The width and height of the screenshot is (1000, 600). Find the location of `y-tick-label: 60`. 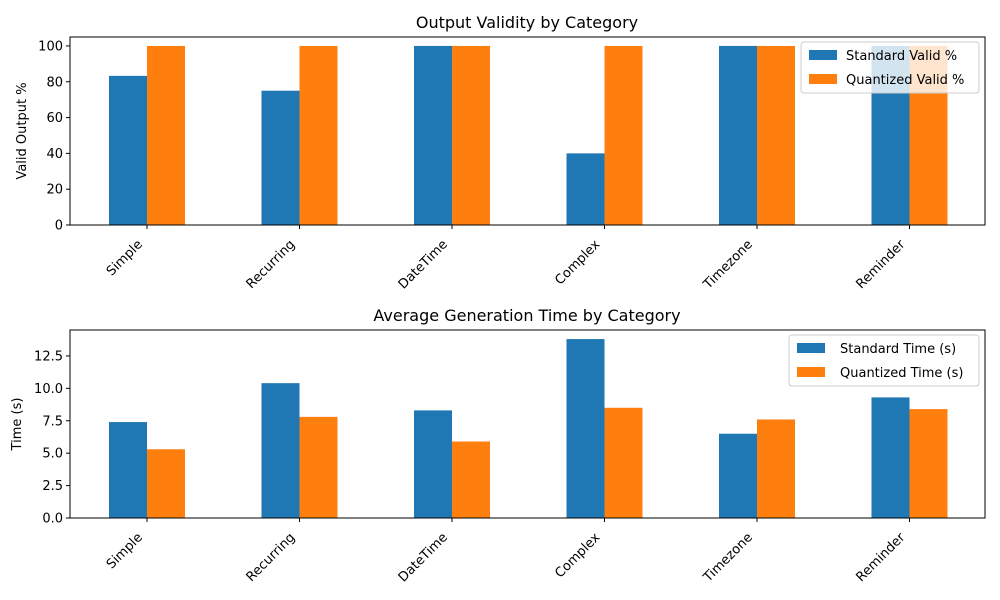

y-tick-label: 60 is located at coordinates (54, 118).